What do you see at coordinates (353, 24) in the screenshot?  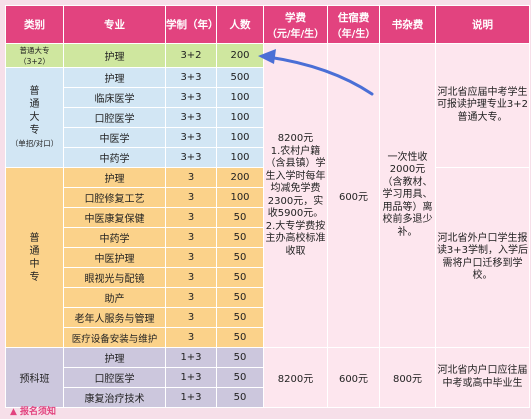 I see `header-housing: 住宿费 （年/生）` at bounding box center [353, 24].